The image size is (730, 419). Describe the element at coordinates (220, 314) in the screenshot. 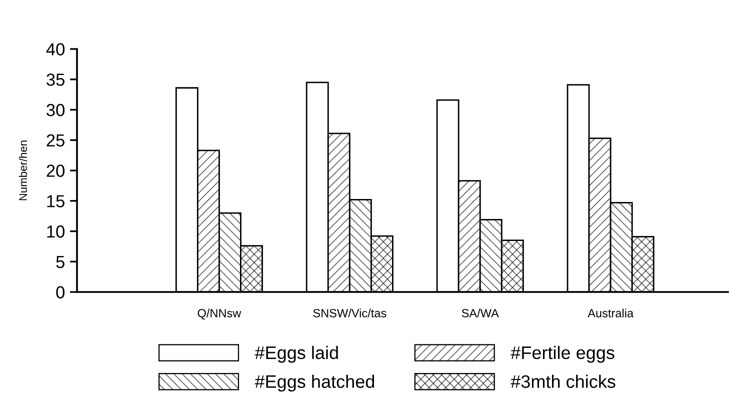

I see `x-tick-label: Q/NNsw` at that location.